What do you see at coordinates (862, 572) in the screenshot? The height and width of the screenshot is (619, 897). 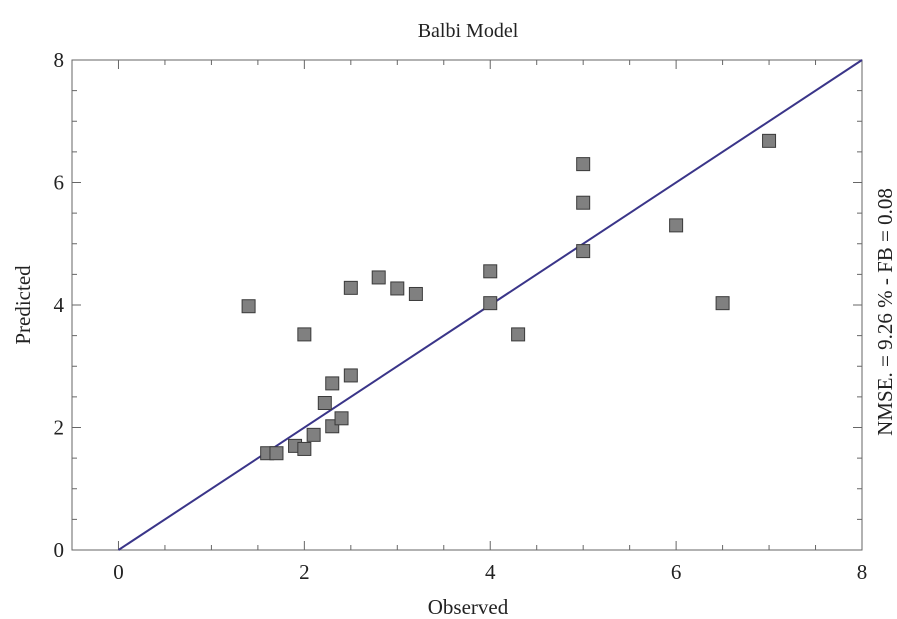 I see `x-tick-label: 8` at bounding box center [862, 572].